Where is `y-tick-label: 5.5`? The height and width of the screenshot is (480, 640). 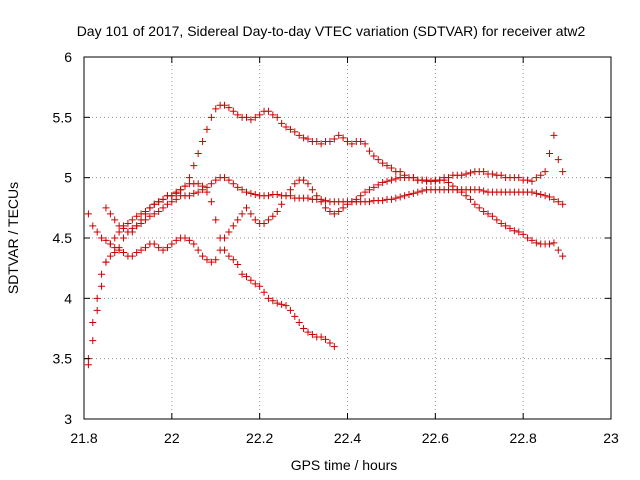 y-tick-label: 5.5 is located at coordinates (63, 117).